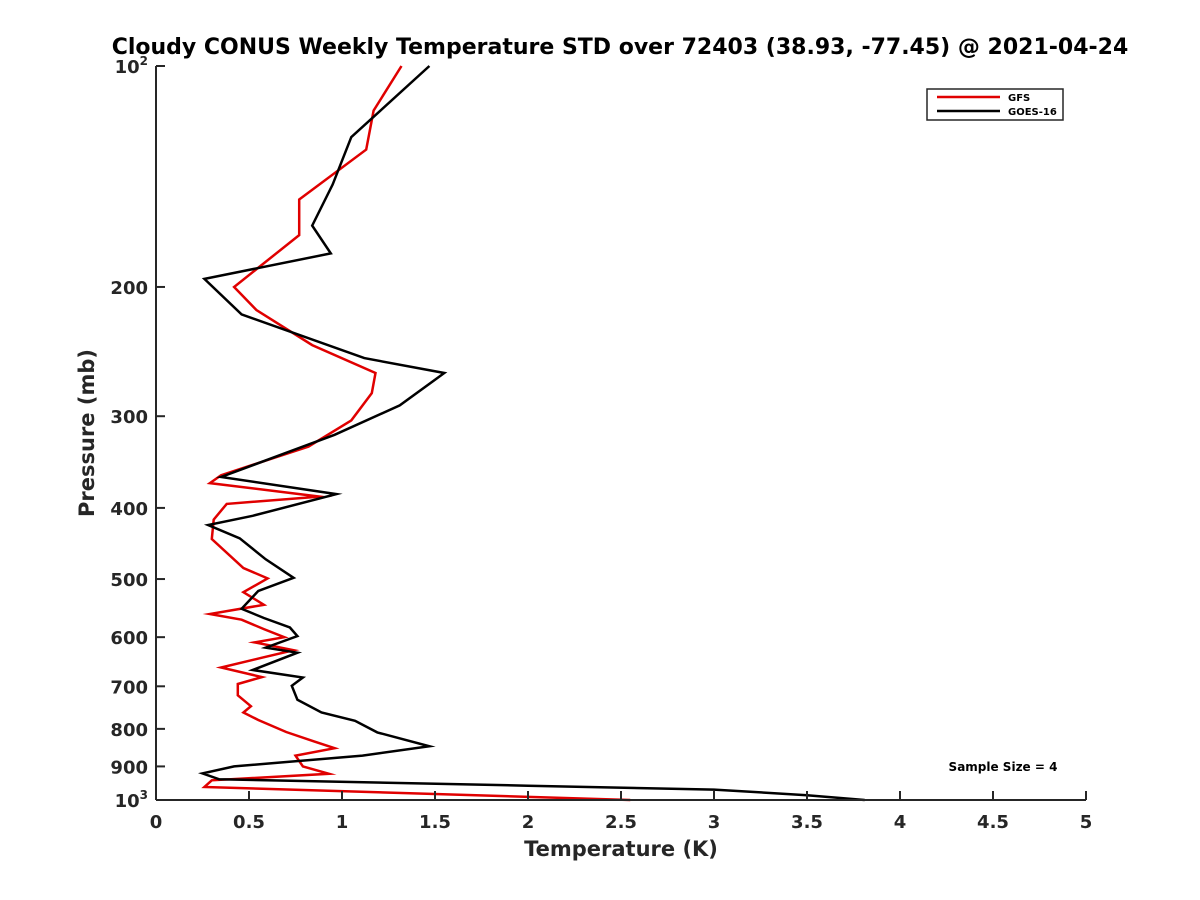  What do you see at coordinates (131, 66) in the screenshot?
I see `y-tick-label: 10²` at bounding box center [131, 66].